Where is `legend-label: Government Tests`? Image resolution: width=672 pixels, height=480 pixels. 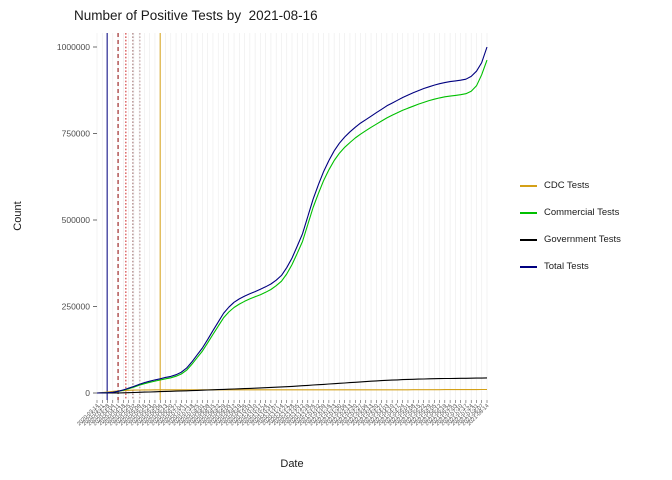
legend-label: Government Tests is located at coordinates (582, 239).